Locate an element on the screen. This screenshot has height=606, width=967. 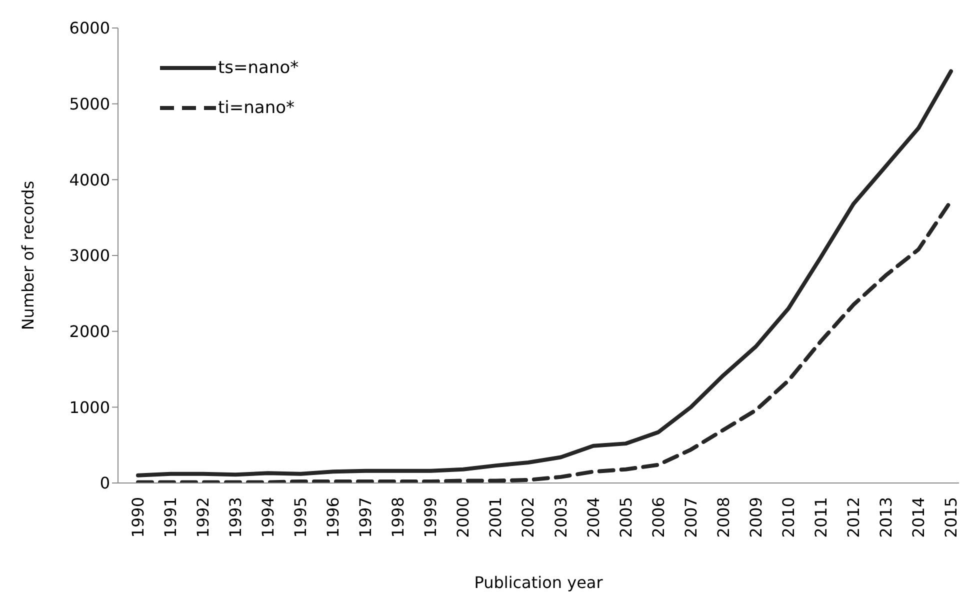
y-tick-label: 0 is located at coordinates (105, 483).